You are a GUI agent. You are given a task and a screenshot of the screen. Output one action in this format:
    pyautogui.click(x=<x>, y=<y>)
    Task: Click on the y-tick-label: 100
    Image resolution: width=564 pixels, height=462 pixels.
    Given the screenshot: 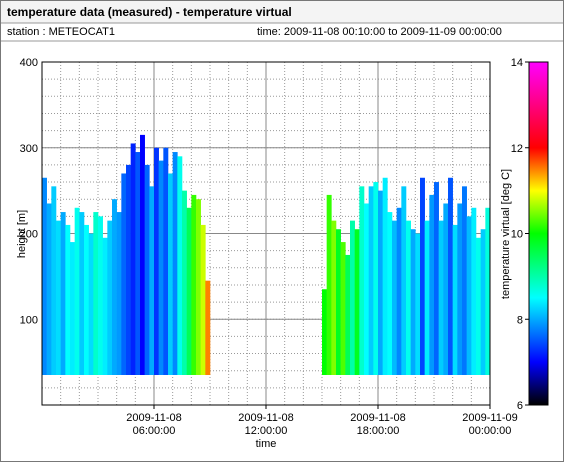 What is the action you would take?
    pyautogui.click(x=29, y=320)
    